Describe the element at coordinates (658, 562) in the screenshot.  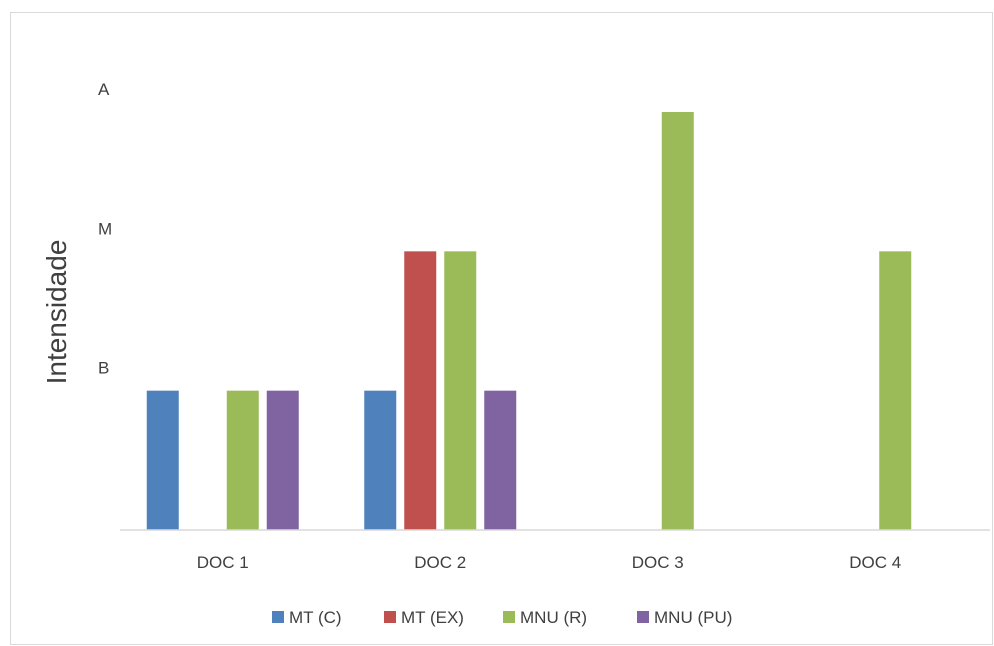
I see `x-tick-label: DOC 3` at that location.